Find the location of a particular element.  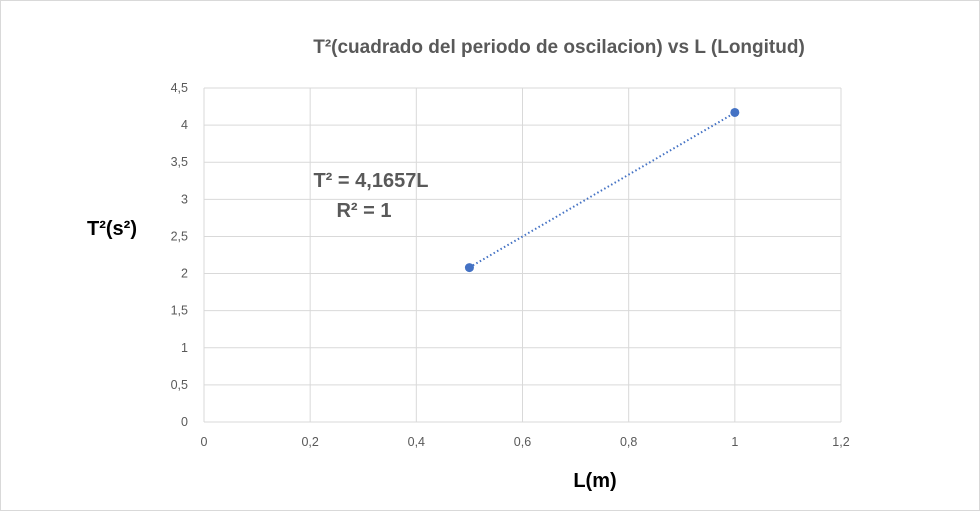

y-tick-label: 1 is located at coordinates (184, 348).